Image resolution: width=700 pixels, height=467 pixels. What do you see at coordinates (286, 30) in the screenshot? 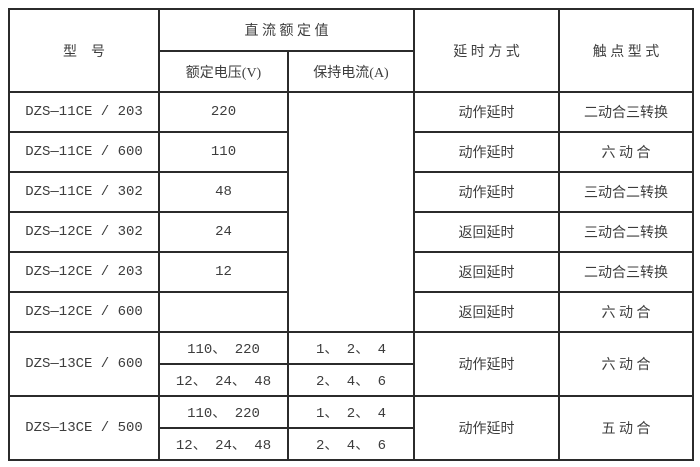
I see `header-dc-rated-cell: 直 流 额 定 值` at bounding box center [286, 30].